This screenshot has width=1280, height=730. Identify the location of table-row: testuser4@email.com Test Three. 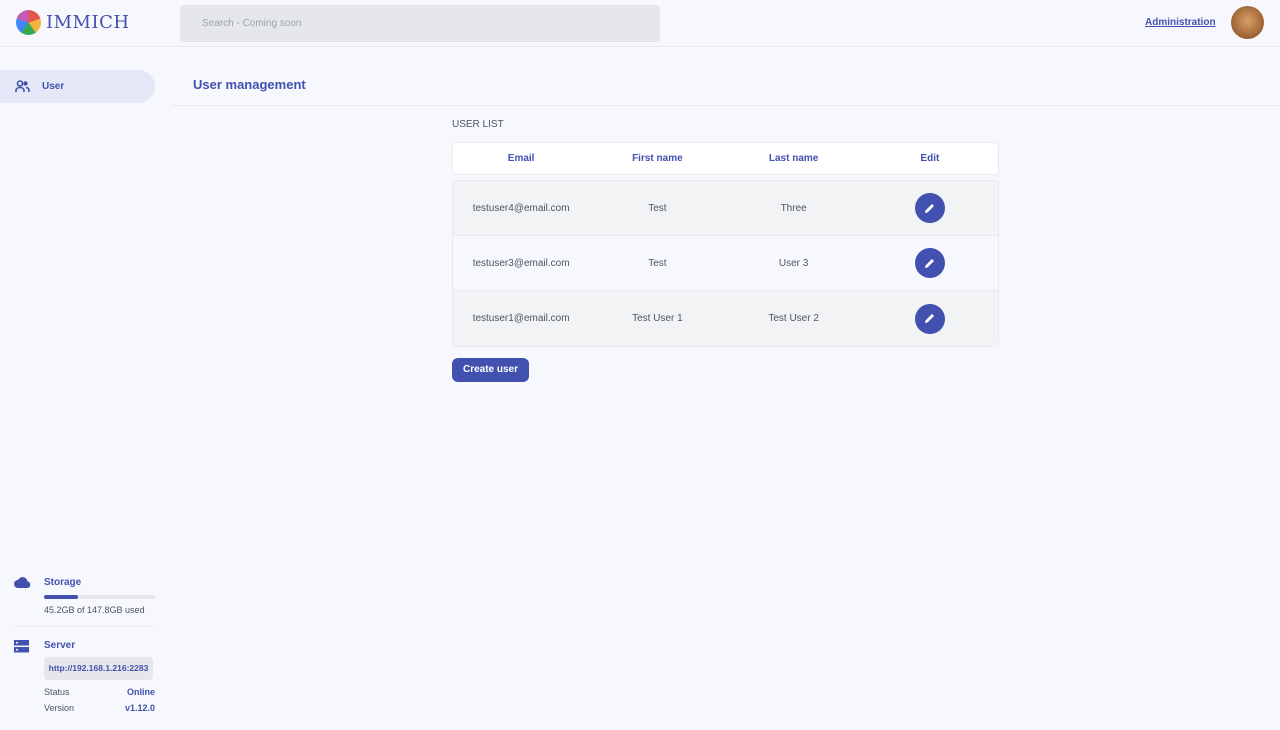
(725, 208).